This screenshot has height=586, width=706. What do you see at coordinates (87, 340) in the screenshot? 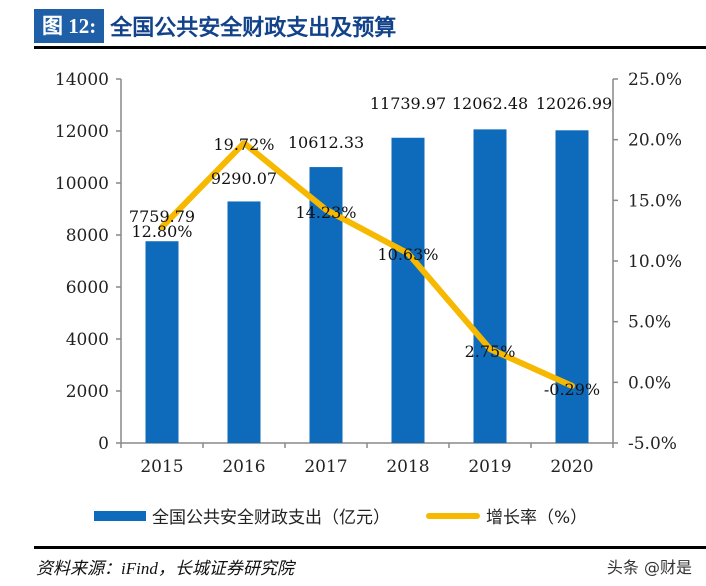
I see `left-tick-label: 4000` at bounding box center [87, 340].